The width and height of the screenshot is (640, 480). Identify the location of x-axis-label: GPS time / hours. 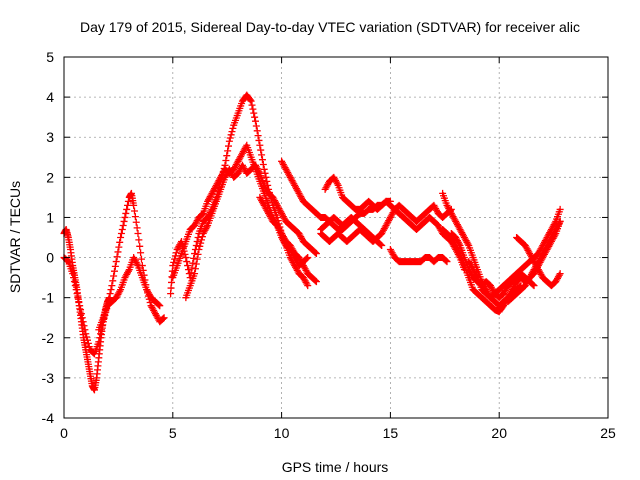
(335, 467).